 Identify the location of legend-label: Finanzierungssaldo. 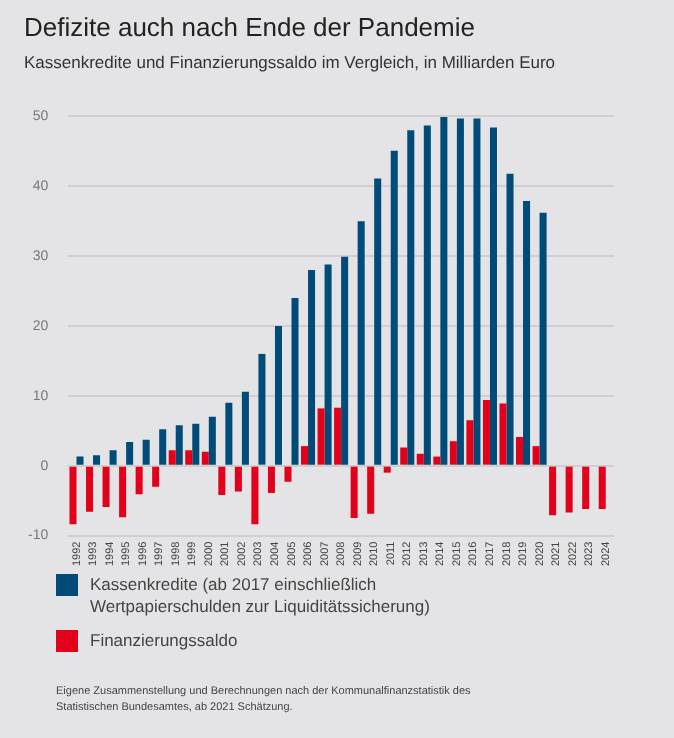
(164, 641).